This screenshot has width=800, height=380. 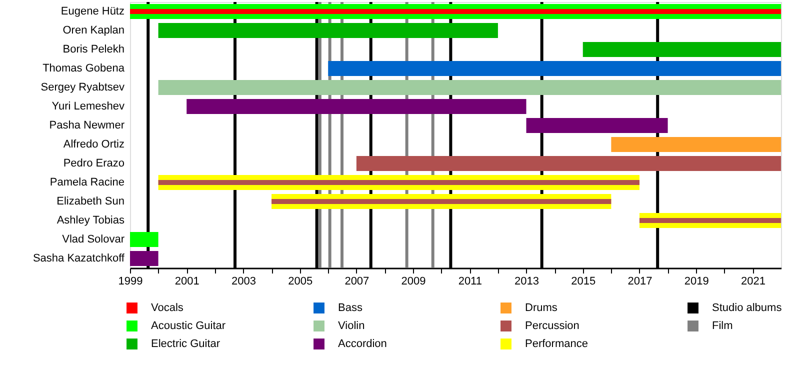 I want to click on legend-label: Vocals, so click(x=167, y=308).